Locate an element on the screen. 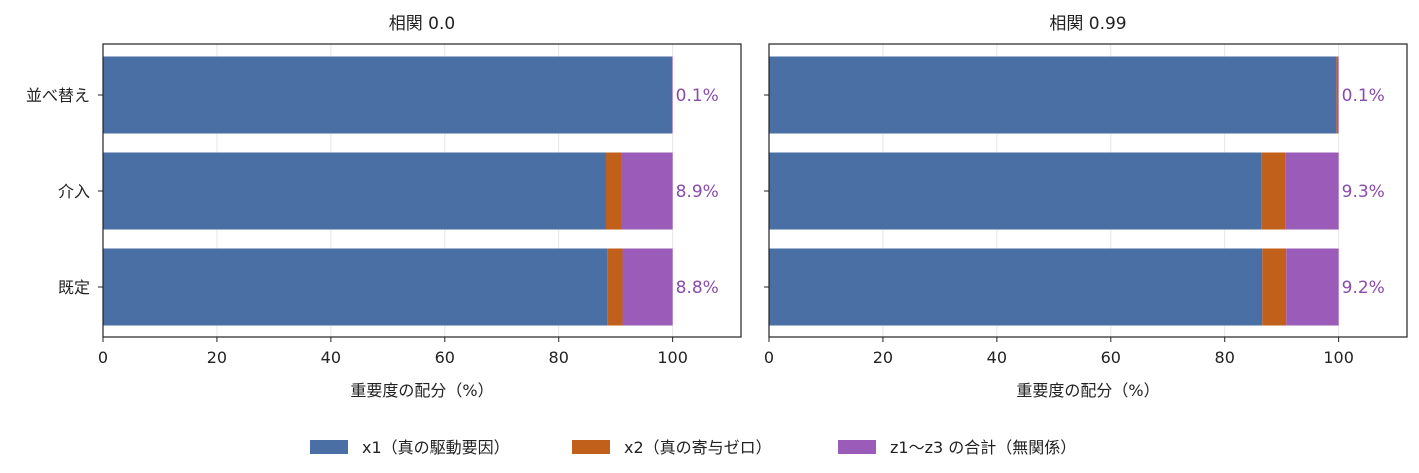 The image size is (1419, 473). legend-item: x1（真の駆動要因） is located at coordinates (410, 447).